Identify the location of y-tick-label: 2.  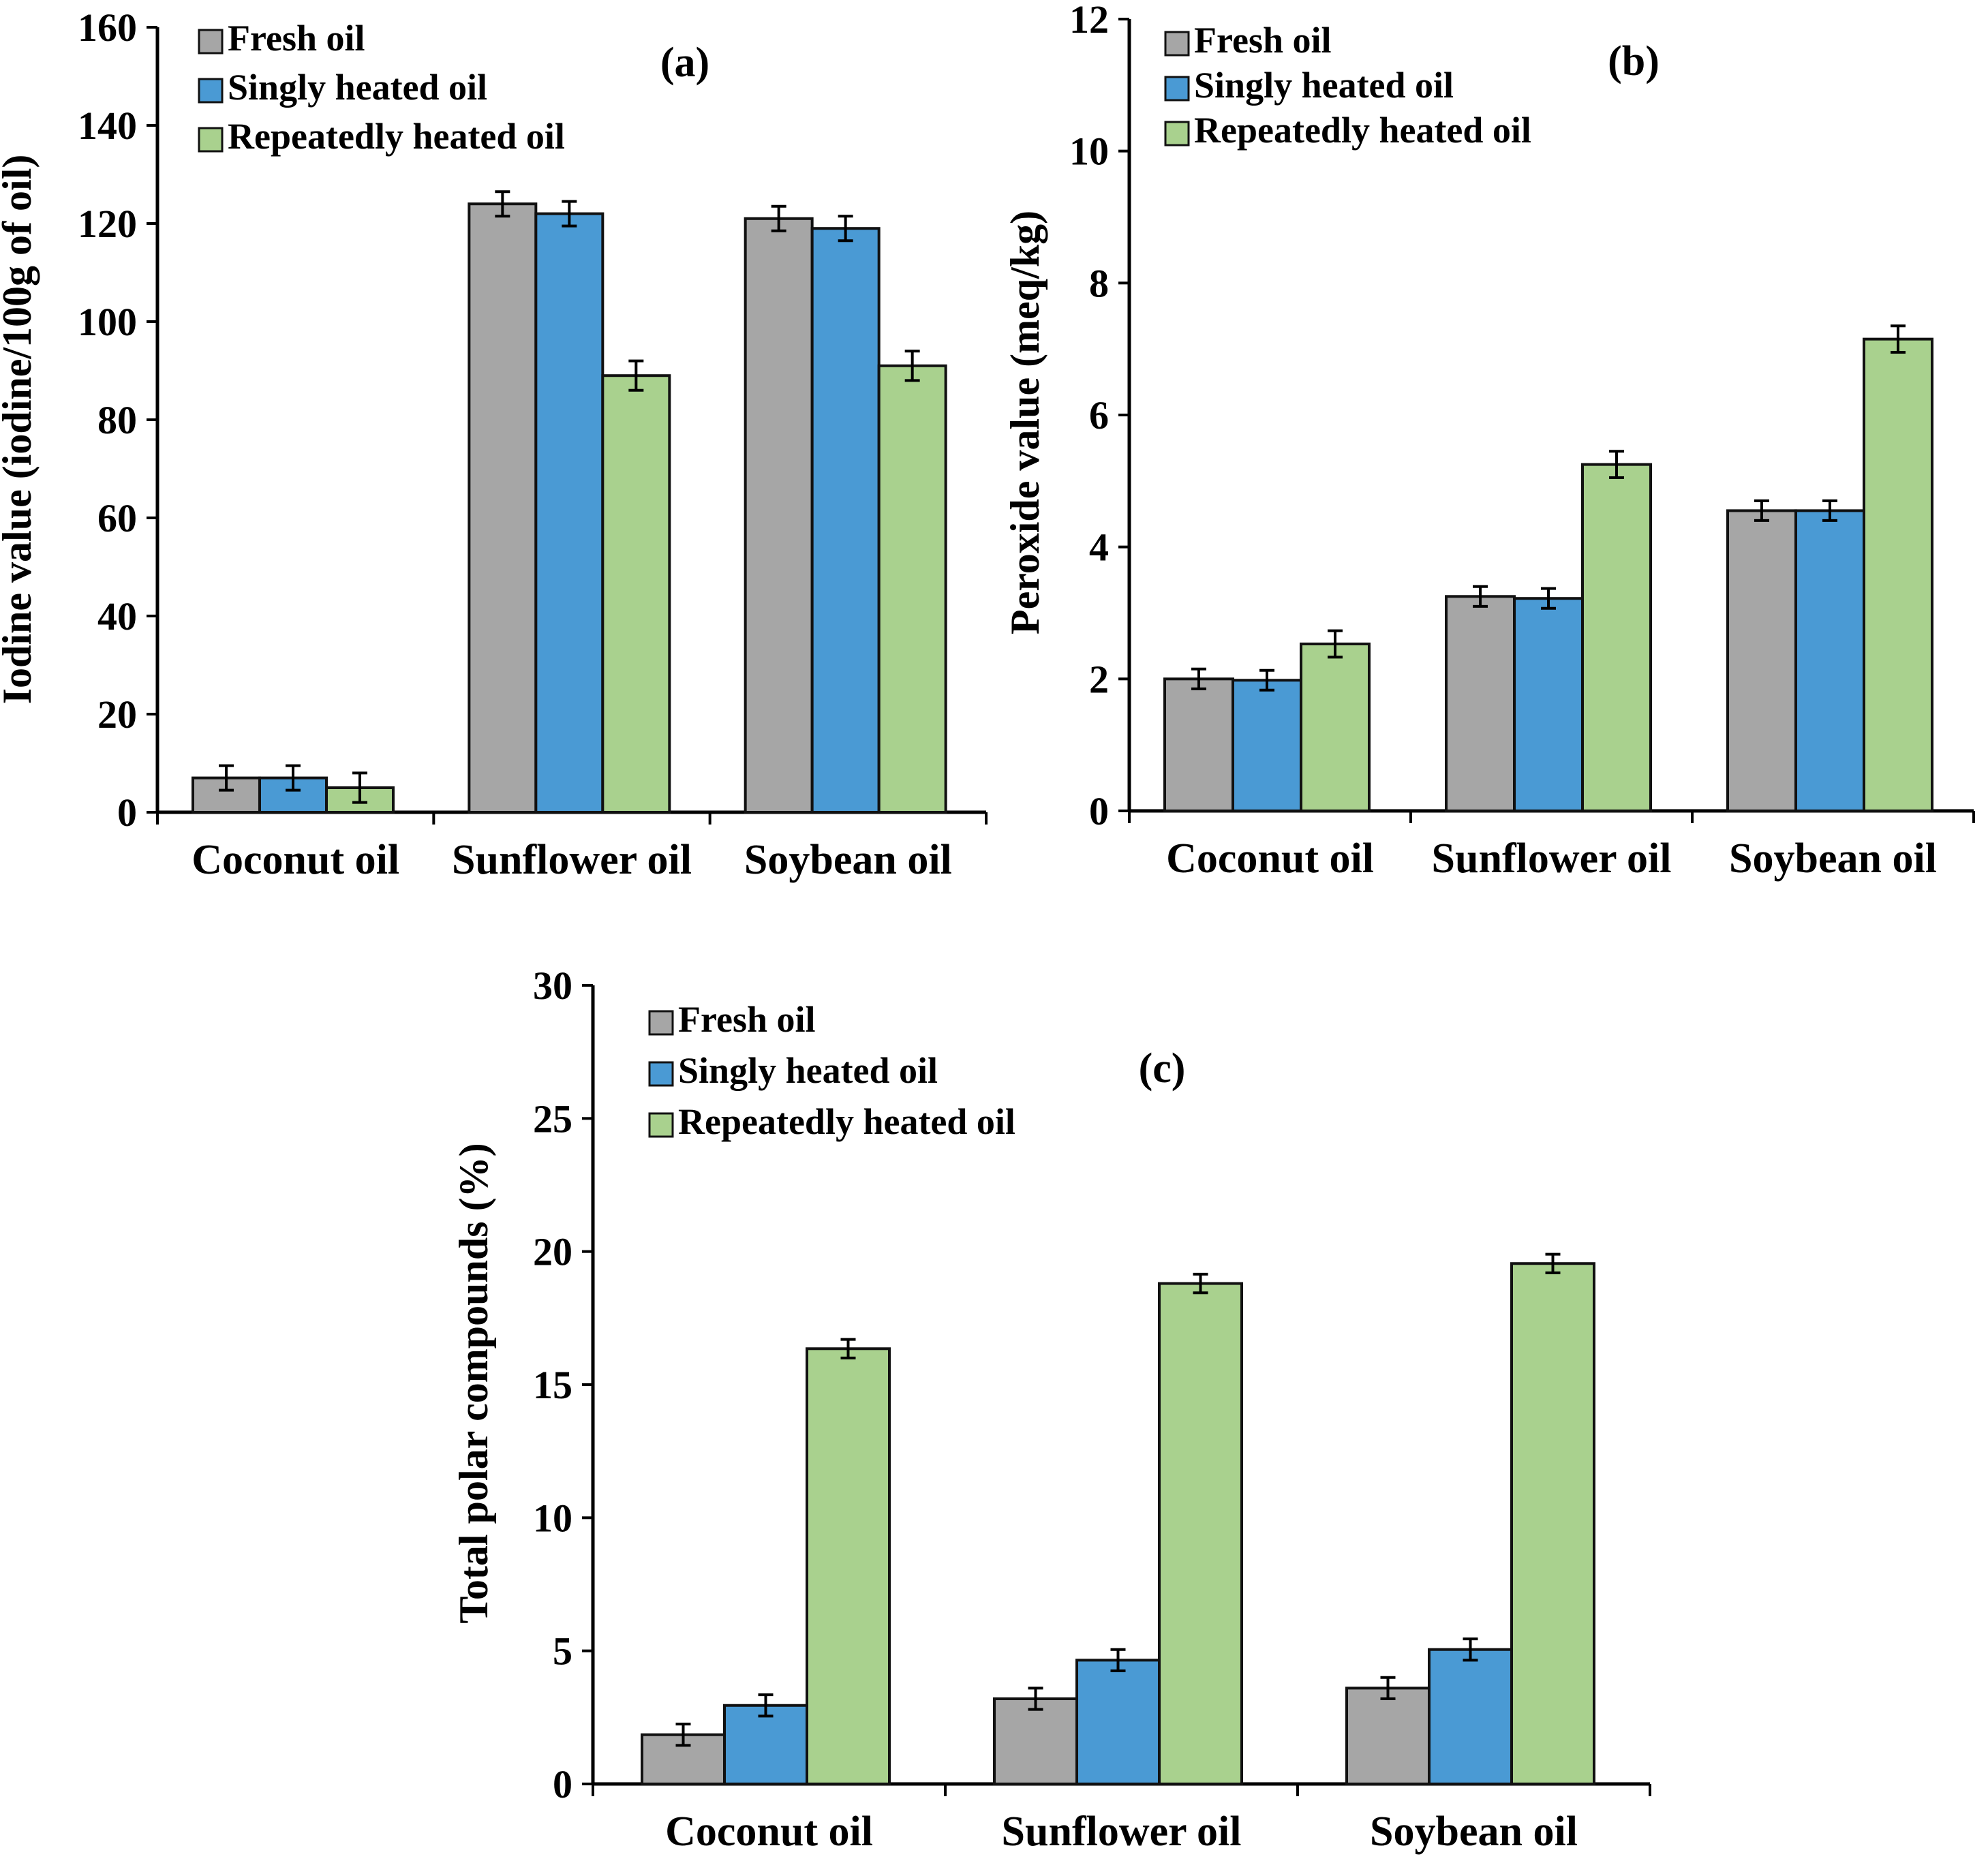
(1099, 679).